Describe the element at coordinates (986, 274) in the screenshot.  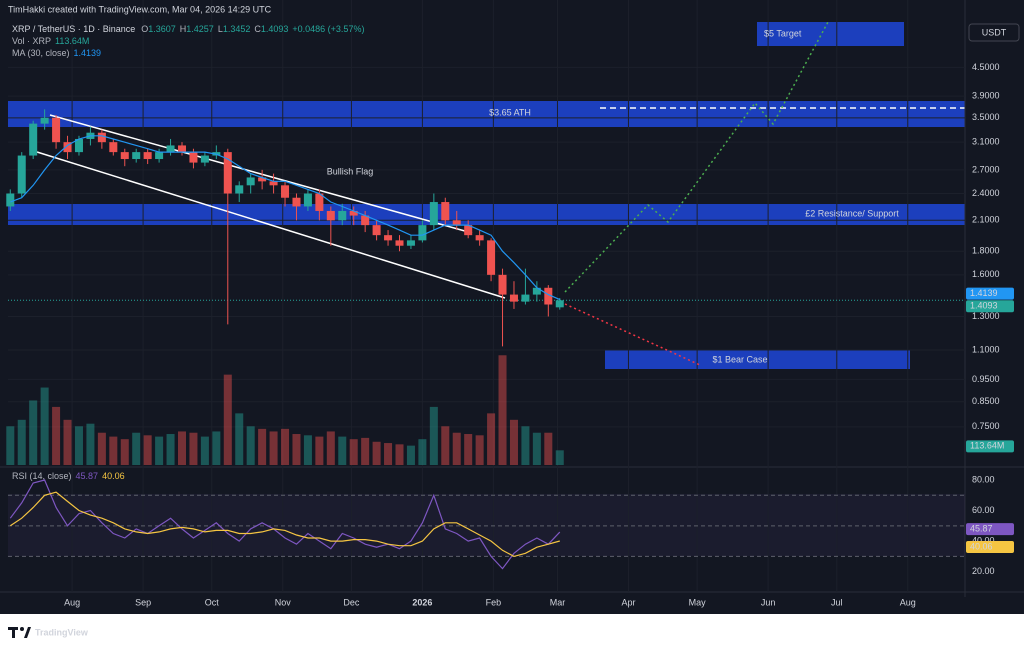
I see `y-tick-label: 1.6000` at that location.